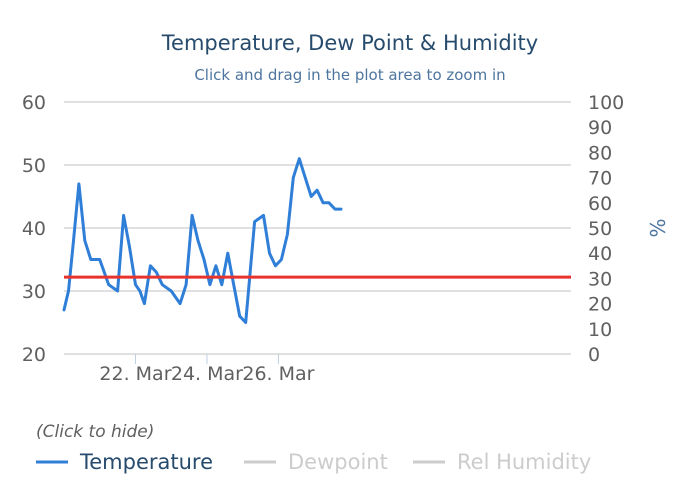 This screenshot has width=700, height=500. What do you see at coordinates (34, 292) in the screenshot?
I see `y-left-tick-label: 30` at bounding box center [34, 292].